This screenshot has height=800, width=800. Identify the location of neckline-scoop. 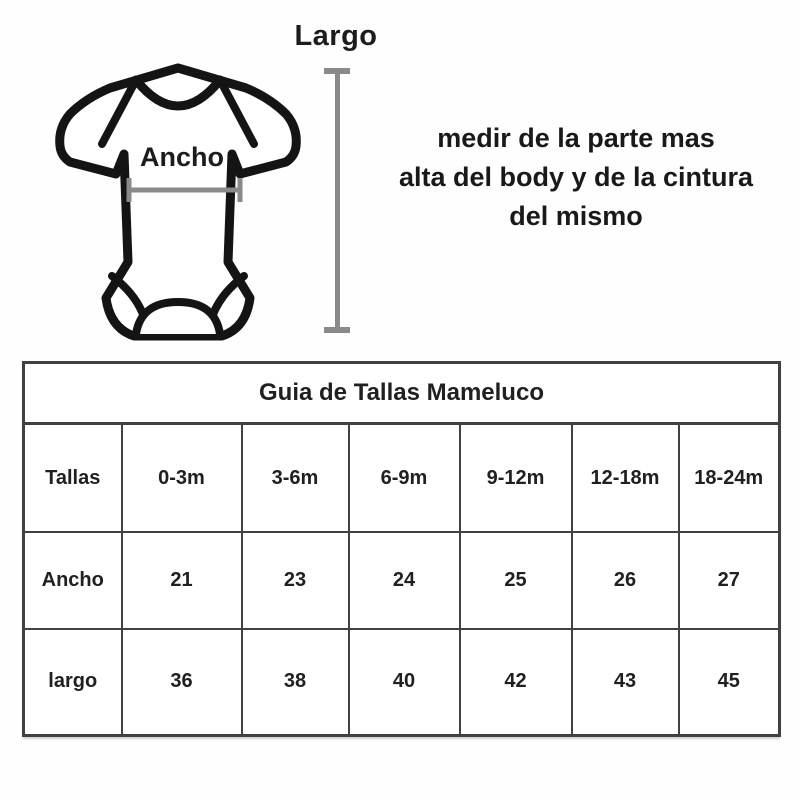
(178, 93).